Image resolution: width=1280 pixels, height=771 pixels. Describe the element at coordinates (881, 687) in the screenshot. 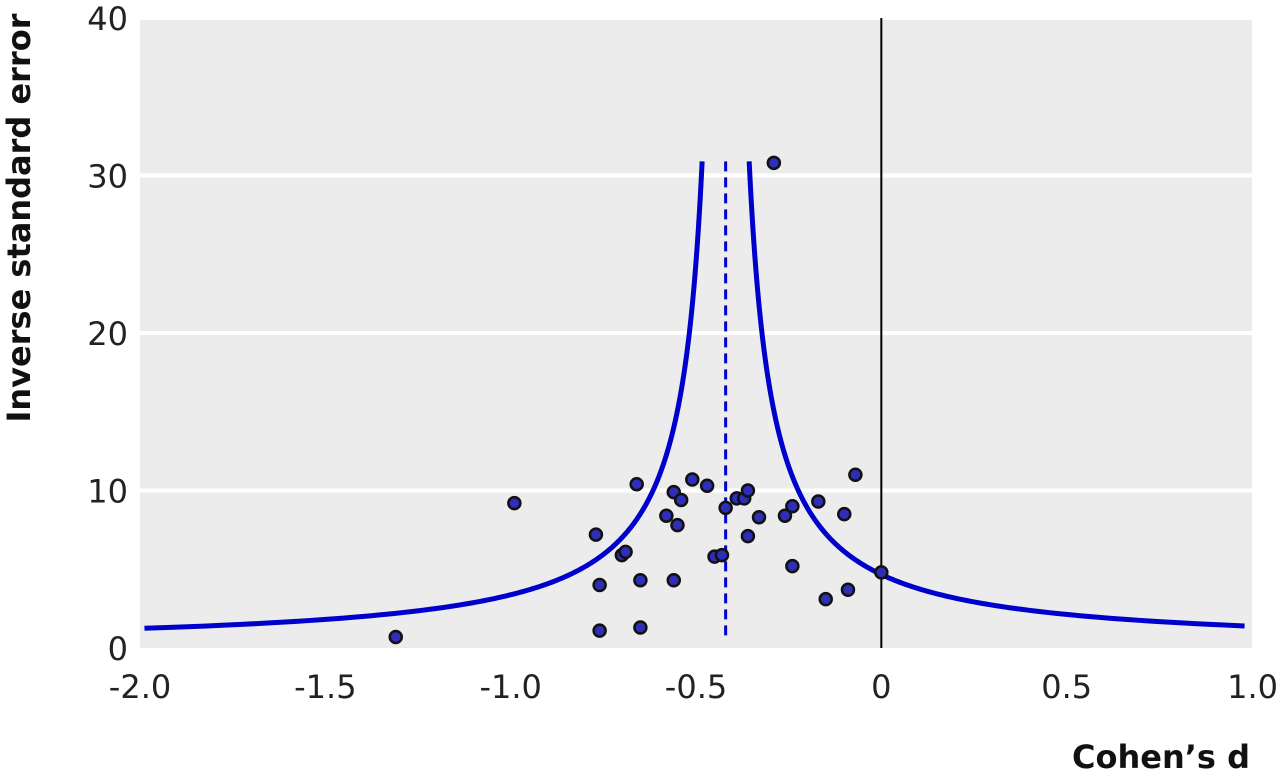

I see `x-tick-label: 0` at that location.